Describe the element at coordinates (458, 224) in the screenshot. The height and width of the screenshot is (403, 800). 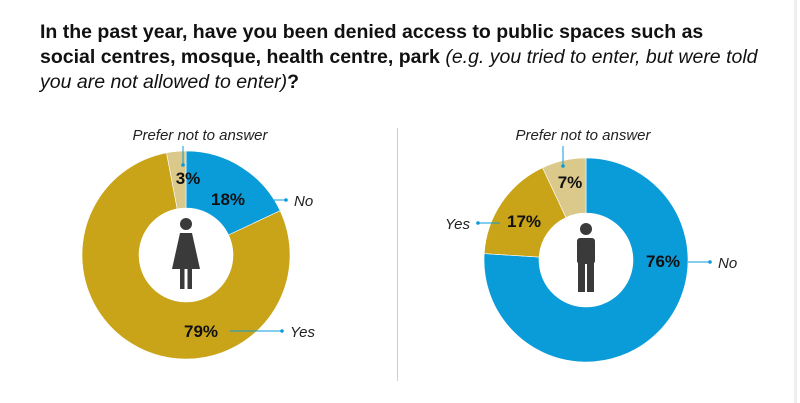
I see `category-label-yes-right: Yes` at that location.